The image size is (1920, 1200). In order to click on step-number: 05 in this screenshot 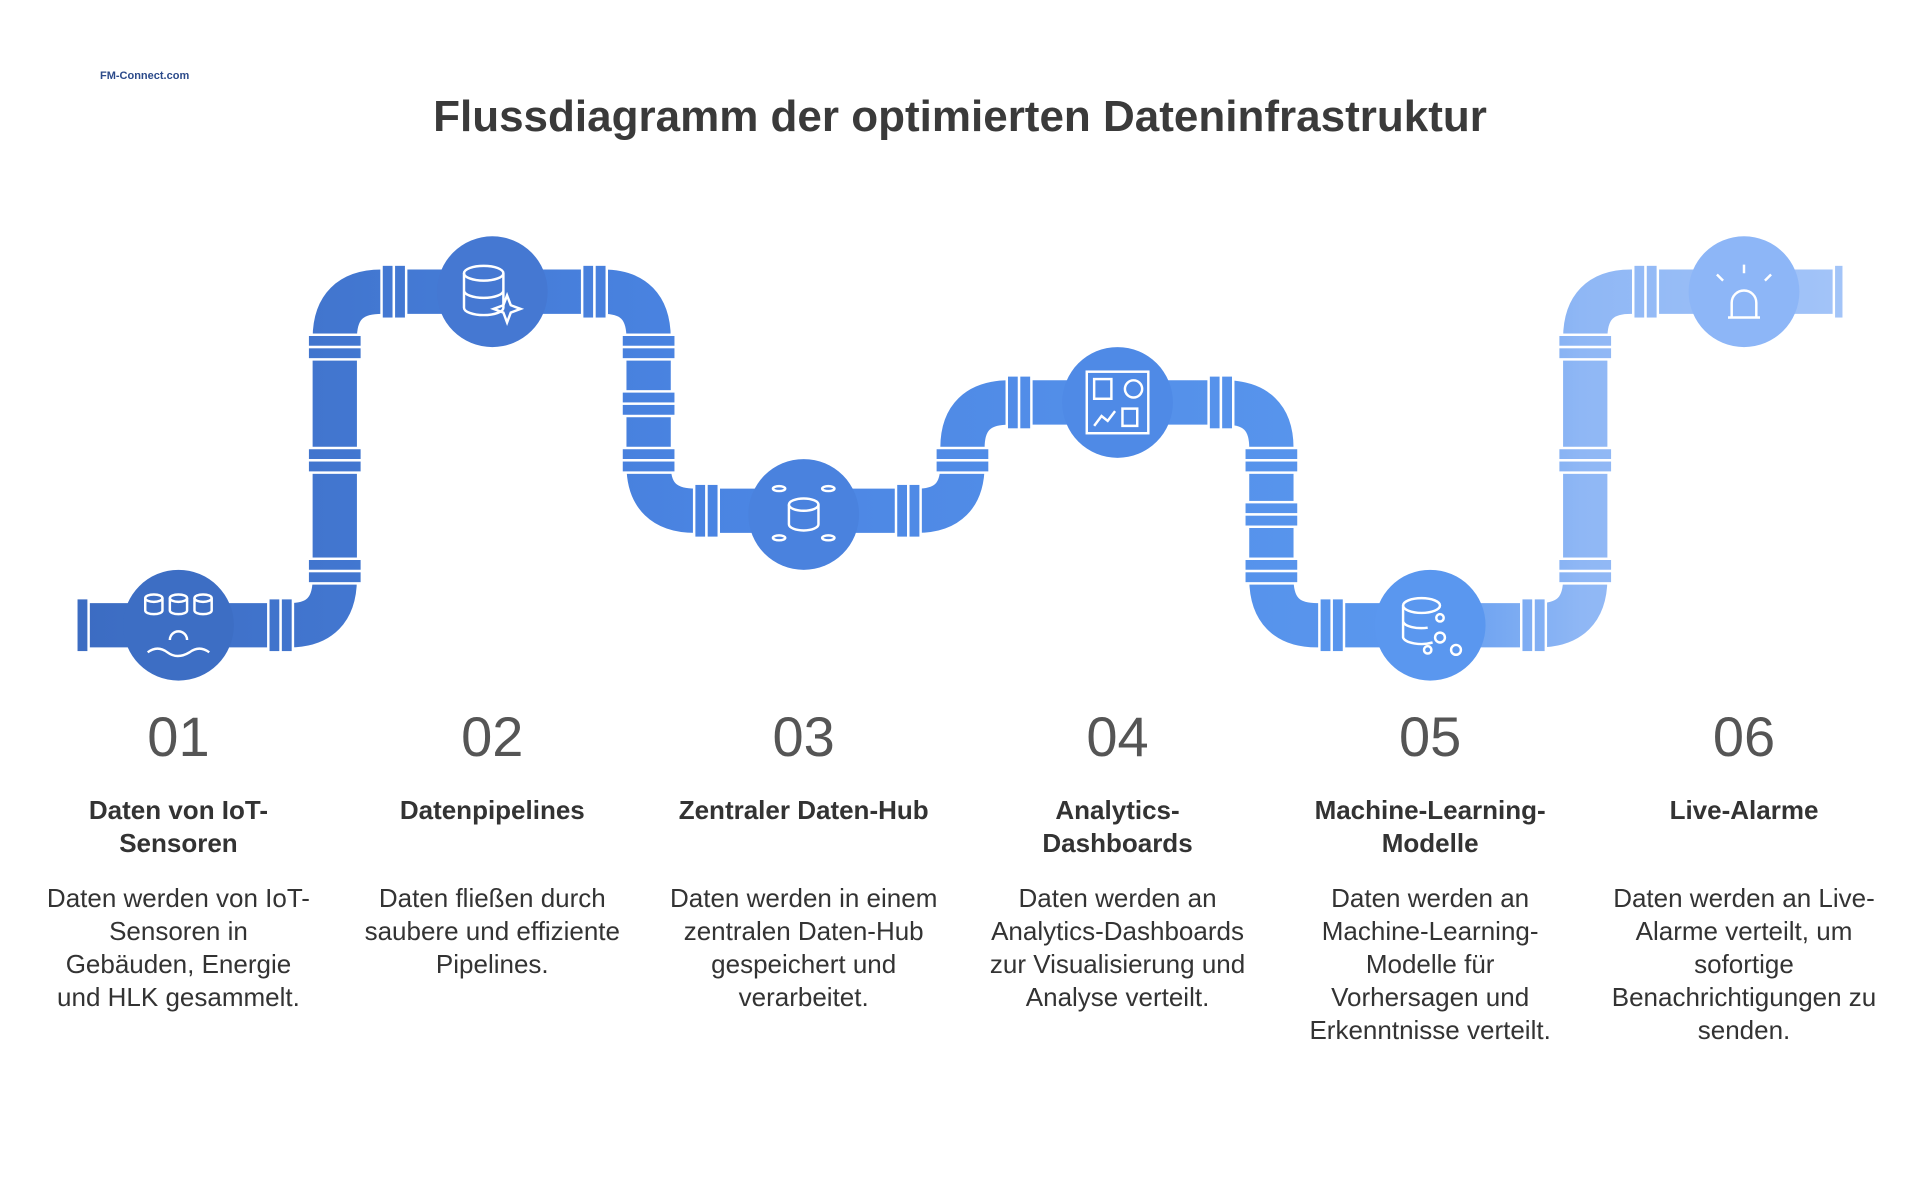, I will do `click(1430, 736)`.